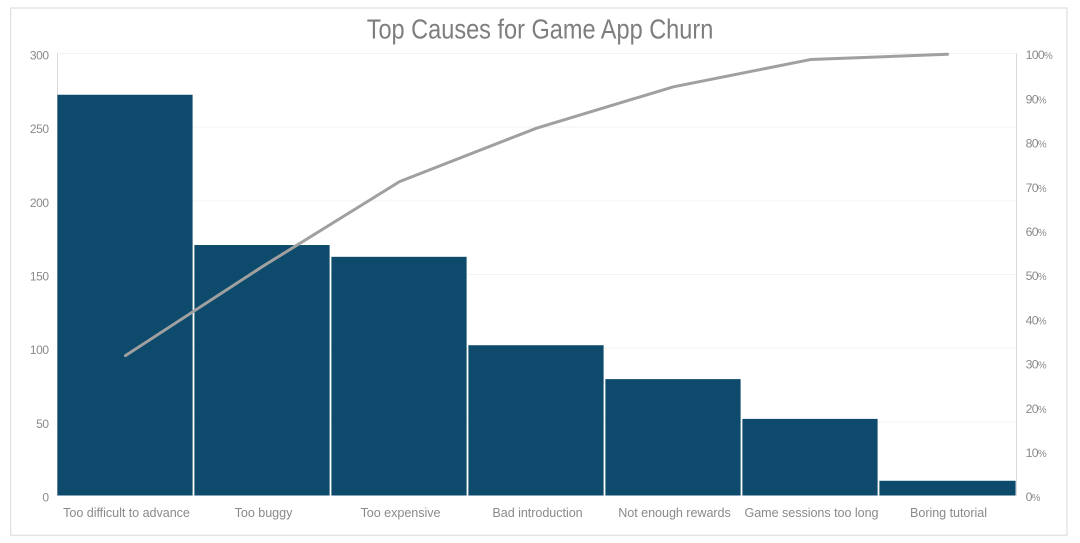 The width and height of the screenshot is (1080, 543). What do you see at coordinates (40, 277) in the screenshot?
I see `svg-text: 150` at bounding box center [40, 277].